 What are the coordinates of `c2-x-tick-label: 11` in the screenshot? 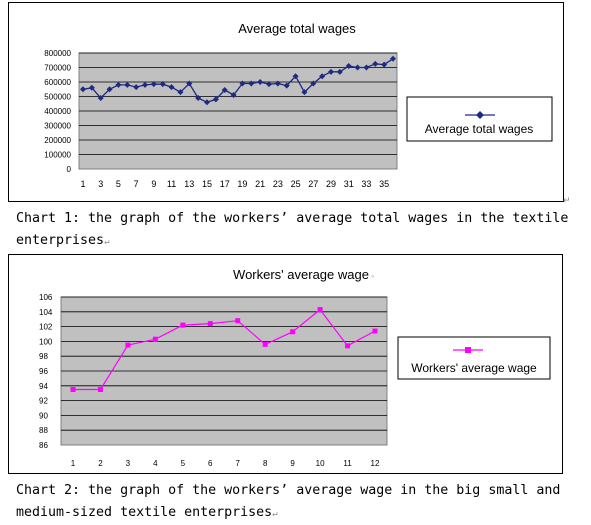 It's located at (347, 463).